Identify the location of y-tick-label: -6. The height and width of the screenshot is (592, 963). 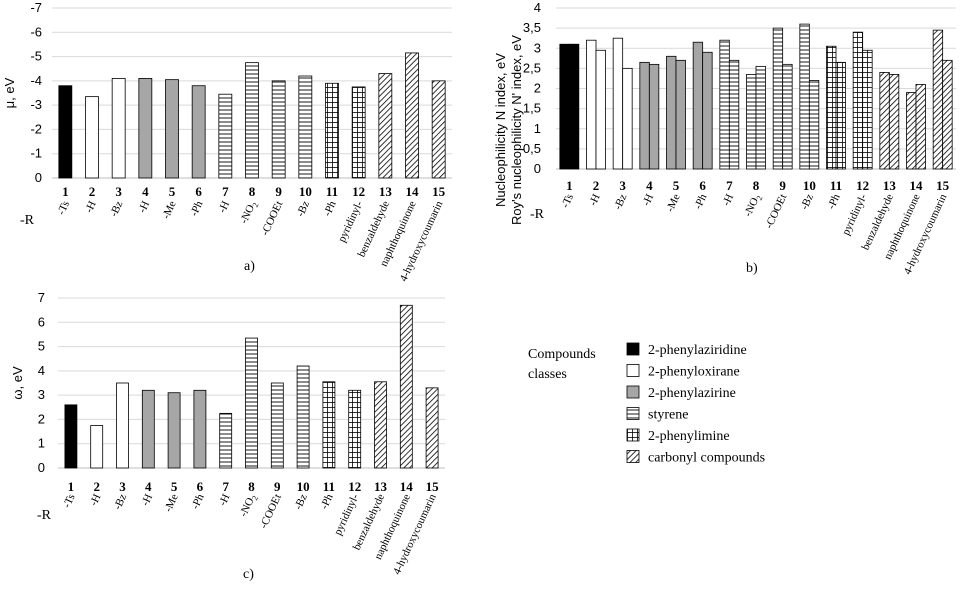
(36, 31).